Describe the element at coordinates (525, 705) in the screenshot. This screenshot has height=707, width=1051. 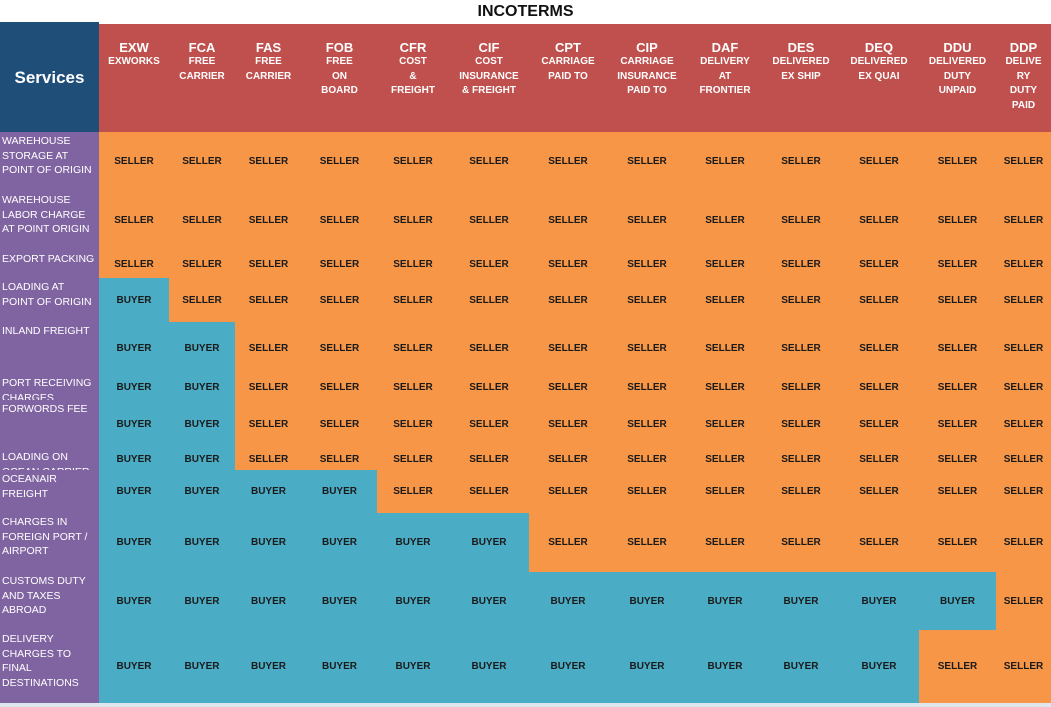
I see `bottom-divider` at that location.